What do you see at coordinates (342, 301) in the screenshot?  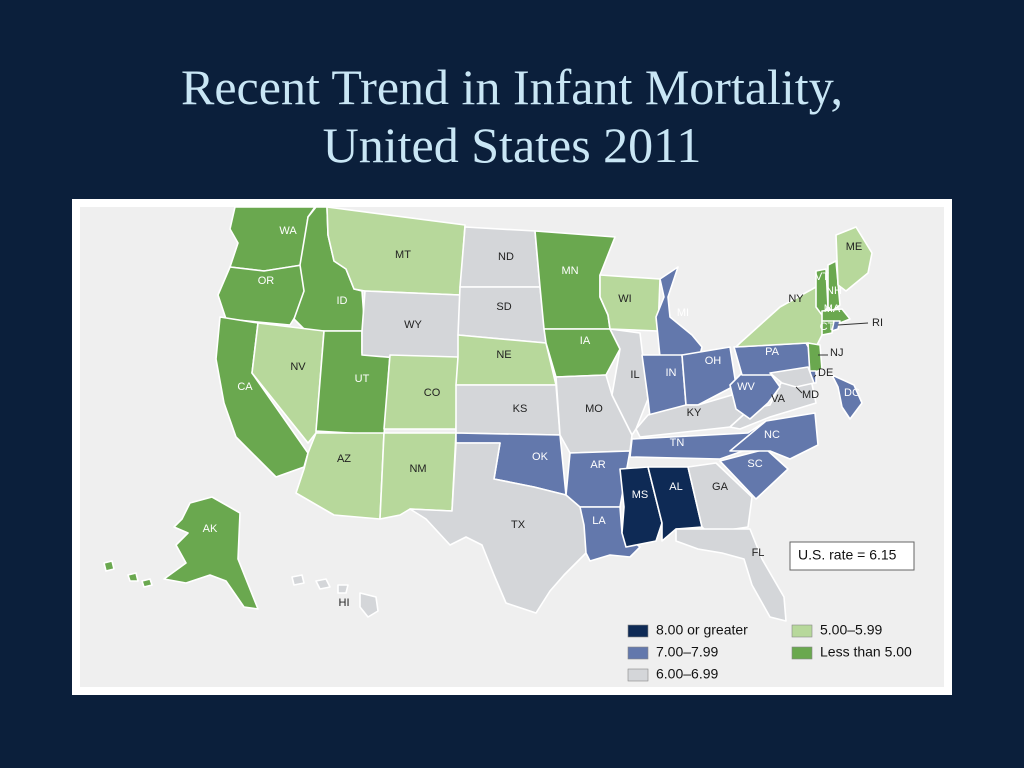 I see `label-id: ID` at bounding box center [342, 301].